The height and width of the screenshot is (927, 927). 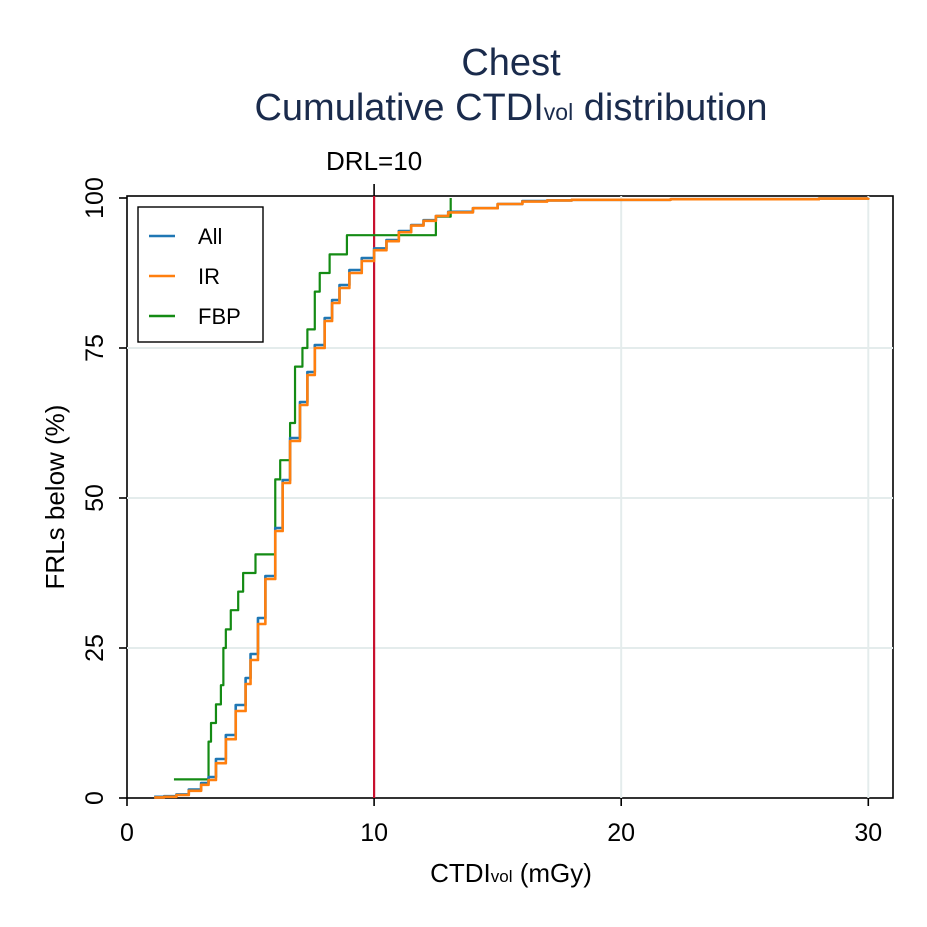 I want to click on drl-label: DRL=10, so click(x=374, y=161).